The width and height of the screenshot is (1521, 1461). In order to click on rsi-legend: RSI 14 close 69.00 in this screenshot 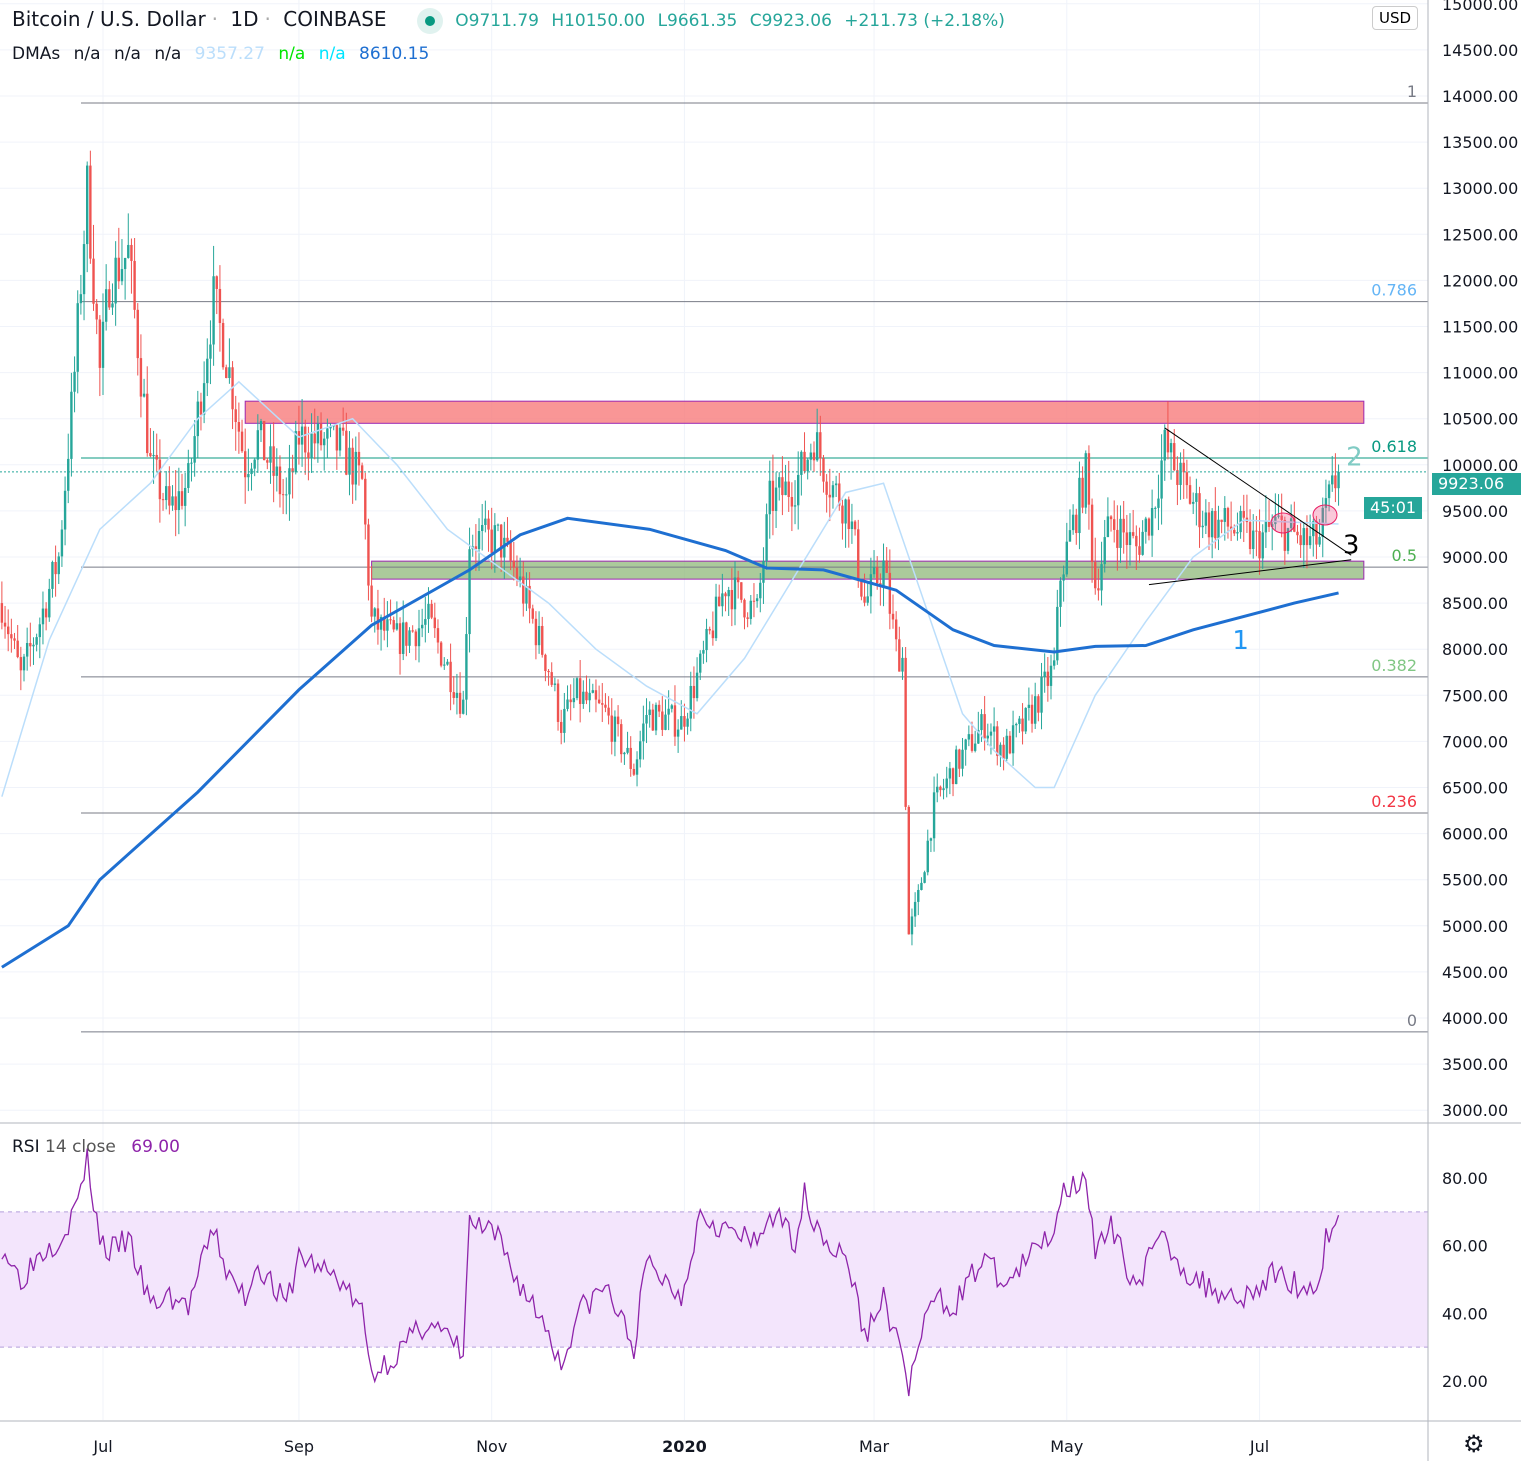, I will do `click(96, 1147)`.